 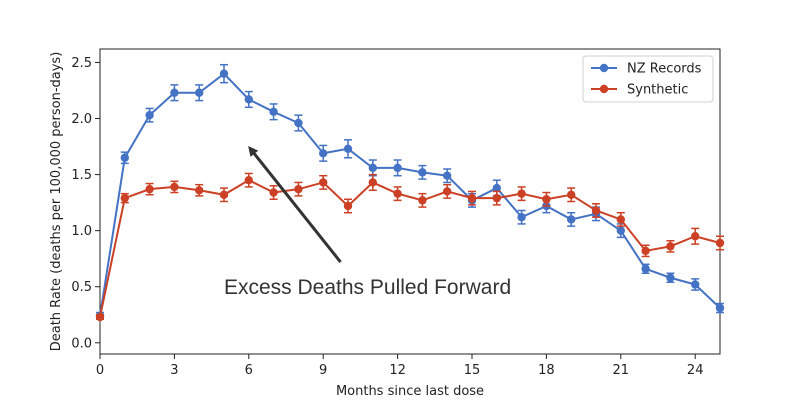 I want to click on y-tick-label: 0.5, so click(x=81, y=287).